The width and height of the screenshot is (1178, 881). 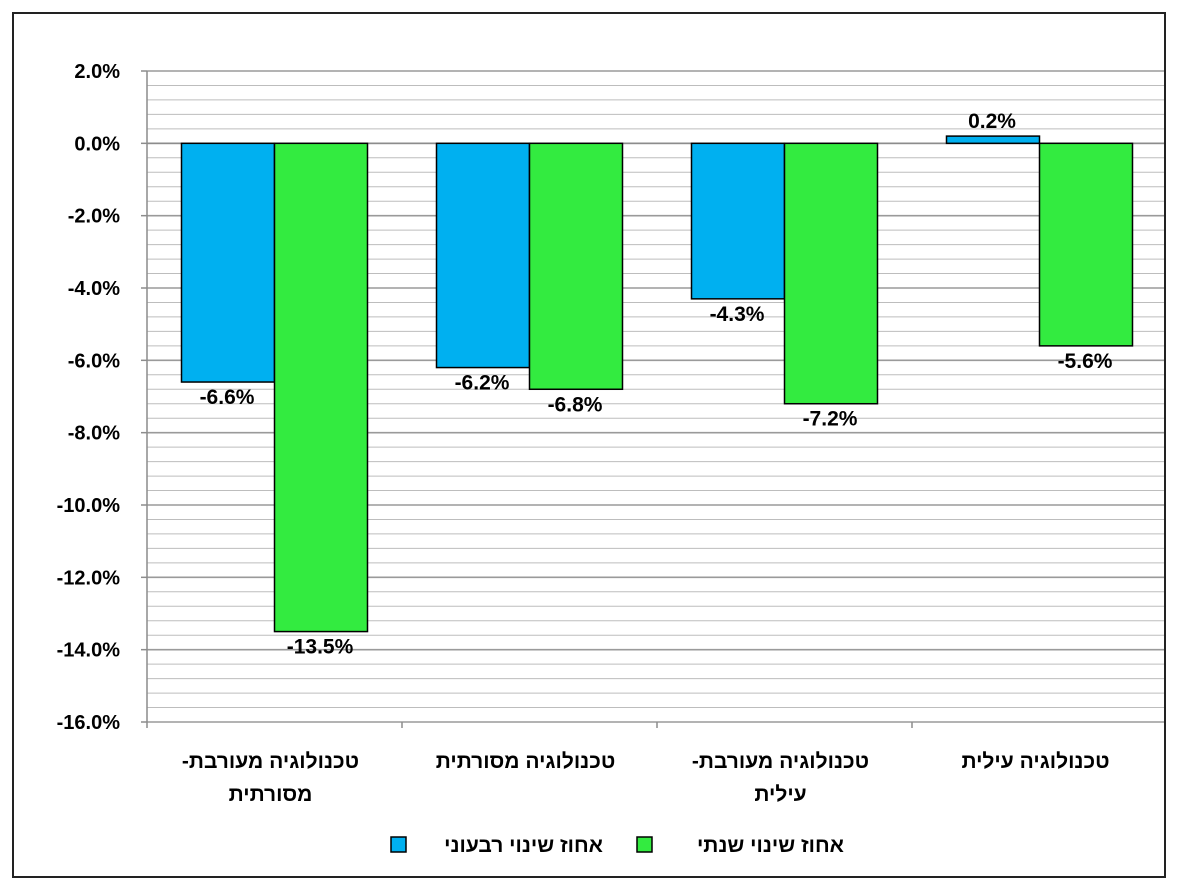 I want to click on data-label: -7.2%, so click(x=830, y=419).